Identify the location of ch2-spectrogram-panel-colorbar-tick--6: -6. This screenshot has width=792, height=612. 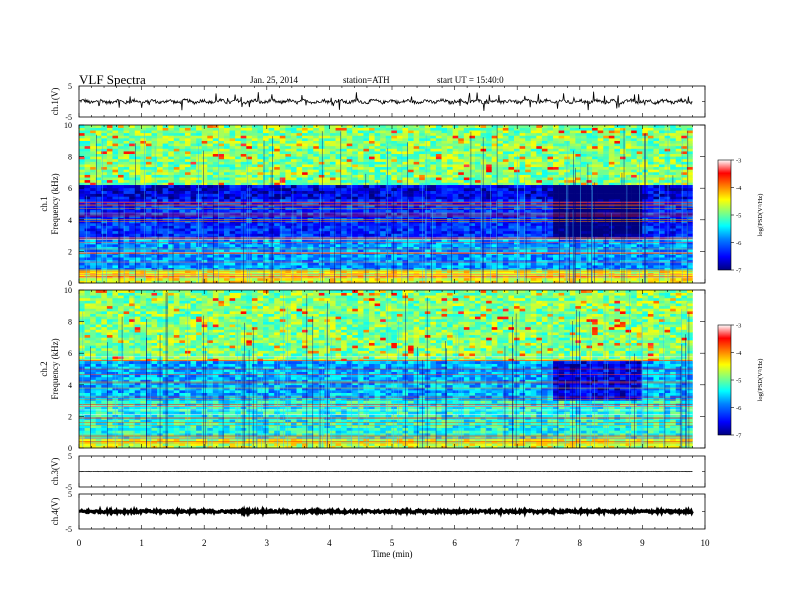
(739, 408).